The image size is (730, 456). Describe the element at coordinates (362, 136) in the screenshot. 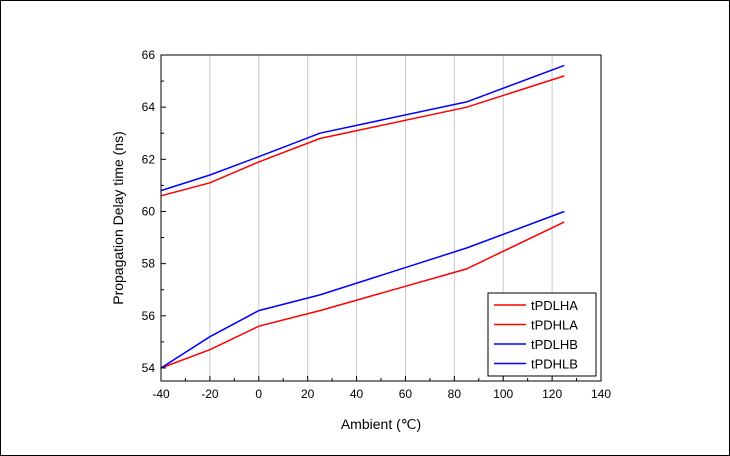

I see `series-line-tPDLHA` at that location.